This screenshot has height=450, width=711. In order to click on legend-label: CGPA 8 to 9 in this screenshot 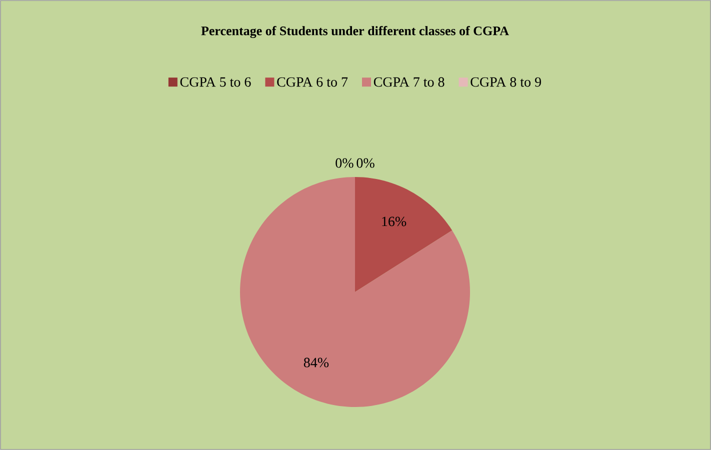, I will do `click(505, 82)`.